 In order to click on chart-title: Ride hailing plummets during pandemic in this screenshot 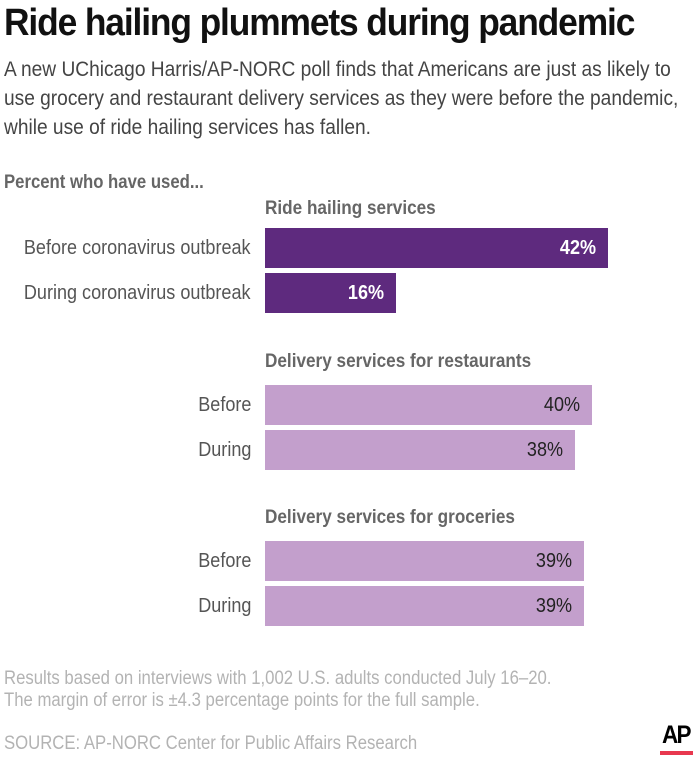, I will do `click(319, 23)`.